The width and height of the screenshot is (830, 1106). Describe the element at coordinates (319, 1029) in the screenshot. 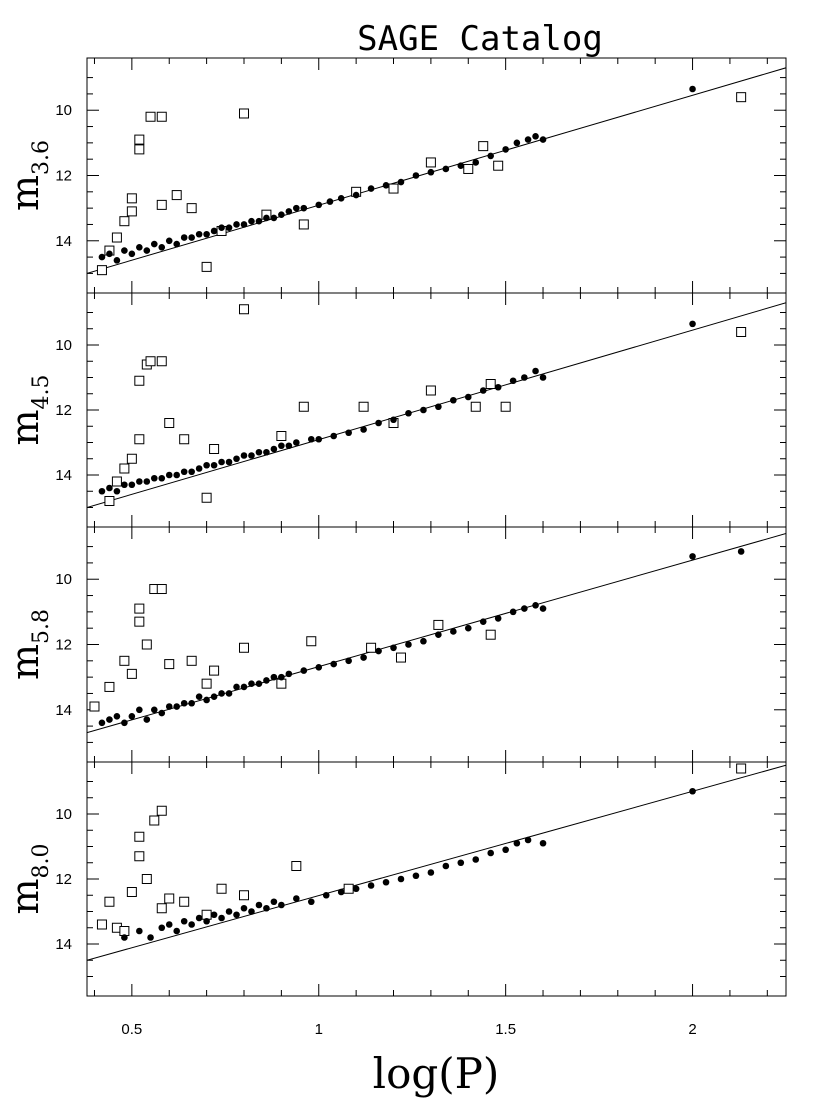

I see `x-tick-label: 1` at that location.